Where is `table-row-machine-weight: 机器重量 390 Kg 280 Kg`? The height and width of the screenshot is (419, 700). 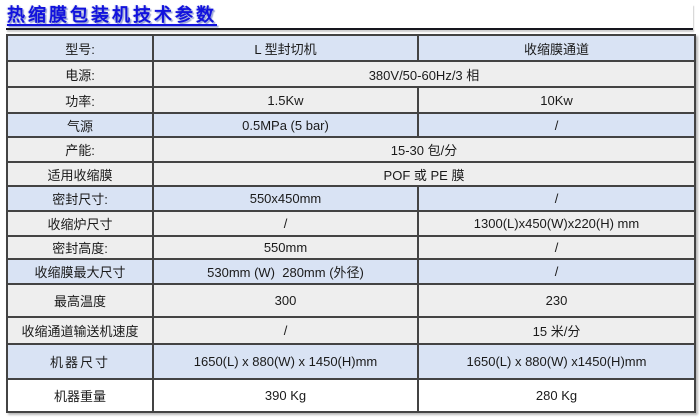 table-row-machine-weight: 机器重量 390 Kg 280 Kg is located at coordinates (351, 395).